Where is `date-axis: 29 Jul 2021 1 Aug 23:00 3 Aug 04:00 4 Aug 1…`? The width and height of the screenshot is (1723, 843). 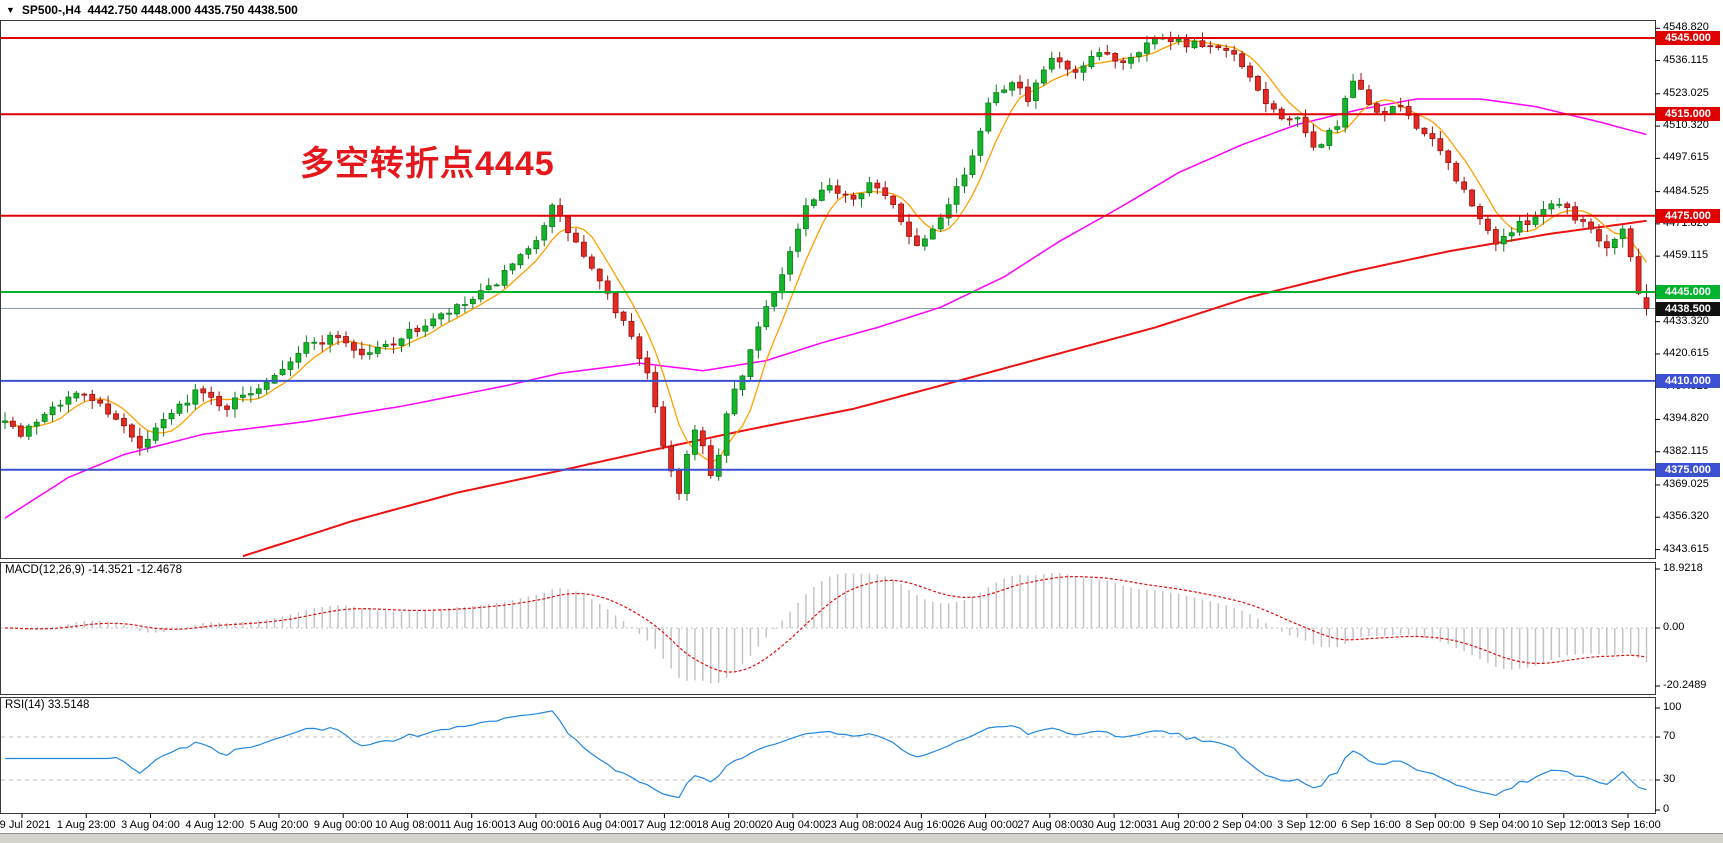
date-axis: 29 Jul 2021 1 Aug 23:00 3 Aug 04:00 4 Aug 1… is located at coordinates (861, 825).